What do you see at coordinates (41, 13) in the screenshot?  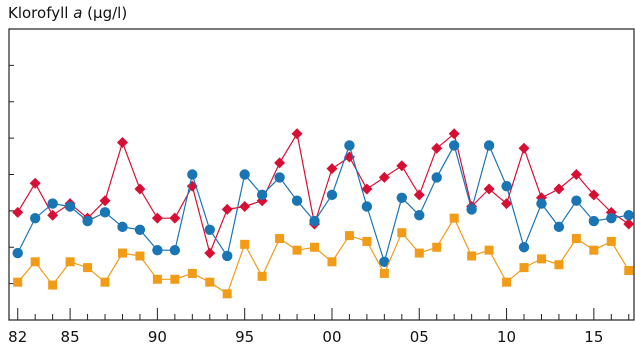 I see `chart-title-prefix: Klorofyll` at bounding box center [41, 13].